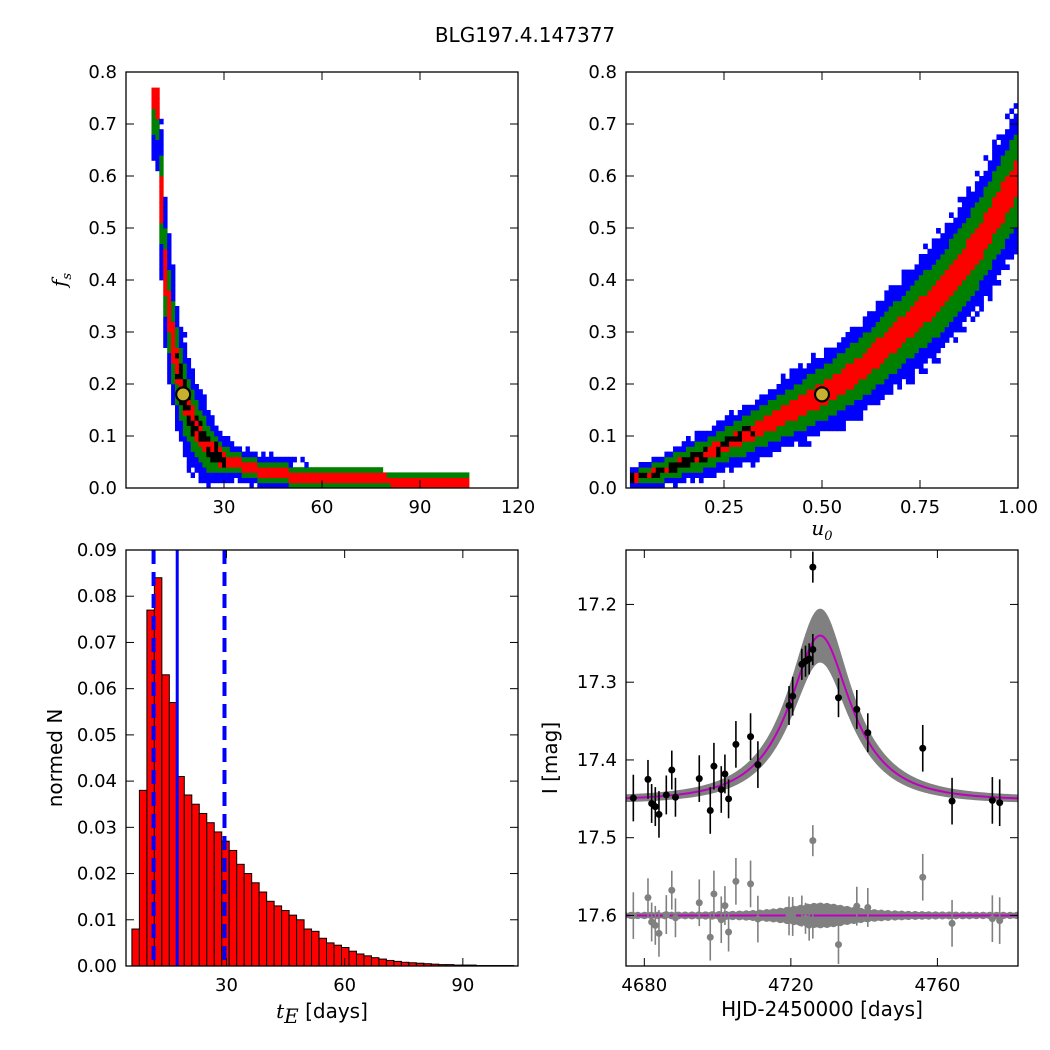  What do you see at coordinates (203, 889) in the screenshot?
I see `histogram-bar` at bounding box center [203, 889].